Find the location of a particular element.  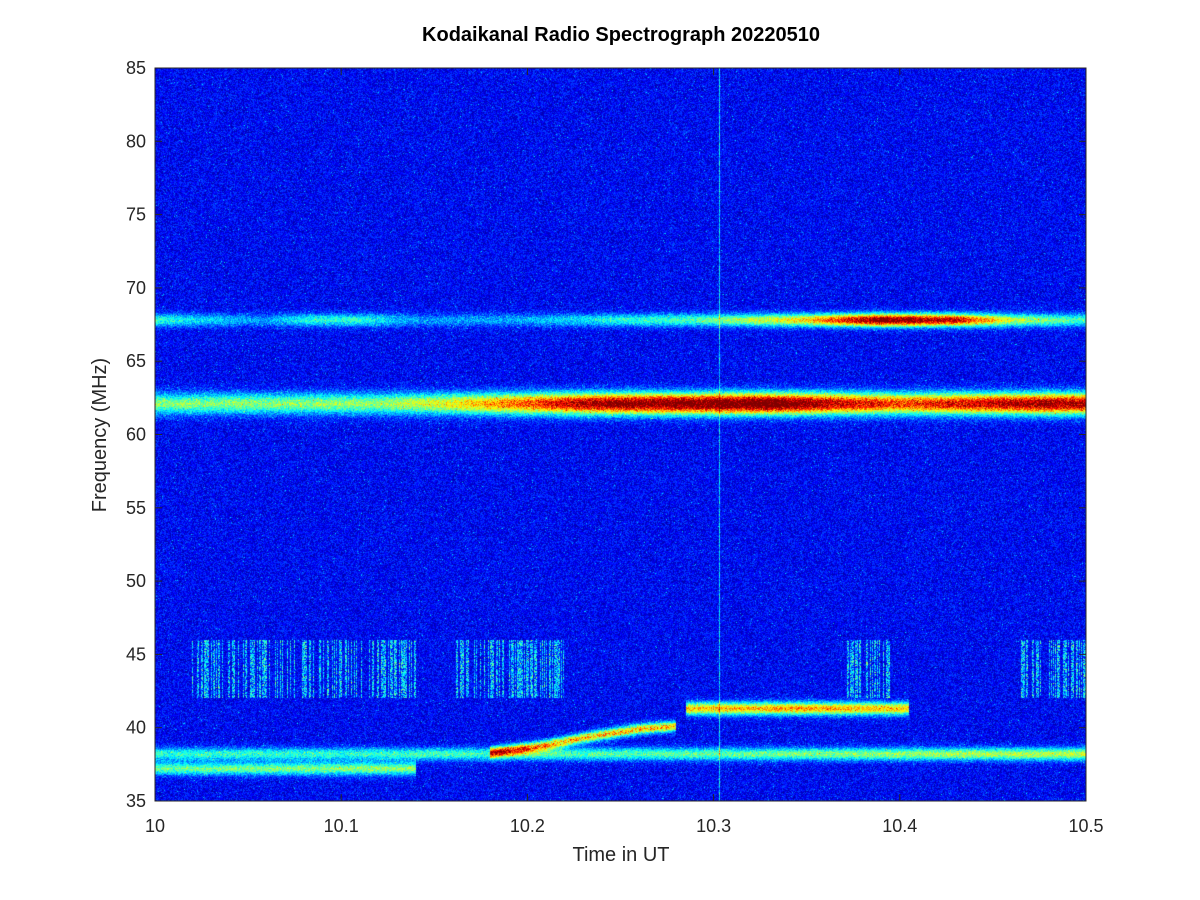

y-tick-label: 85 is located at coordinates (136, 68).